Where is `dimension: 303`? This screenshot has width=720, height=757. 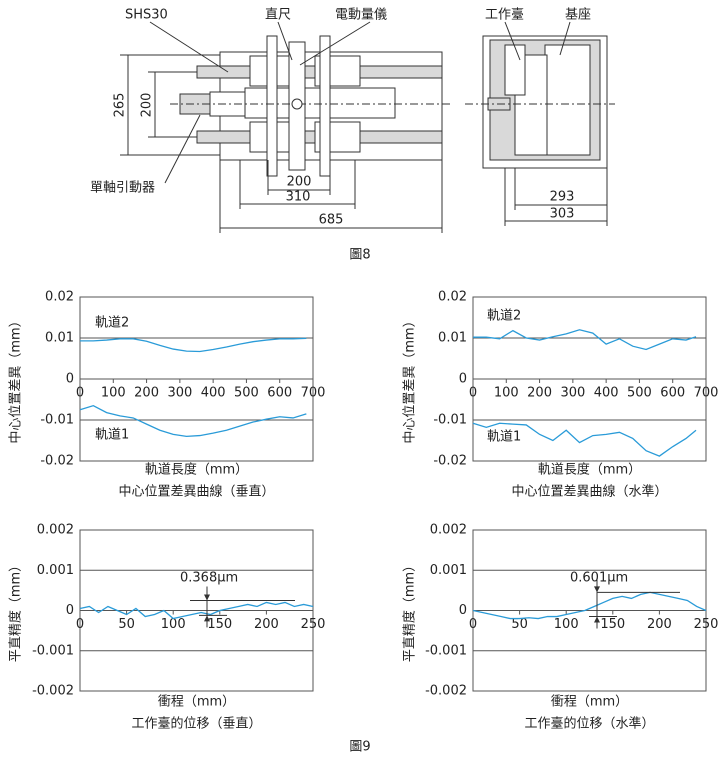 dimension: 303 is located at coordinates (562, 214).